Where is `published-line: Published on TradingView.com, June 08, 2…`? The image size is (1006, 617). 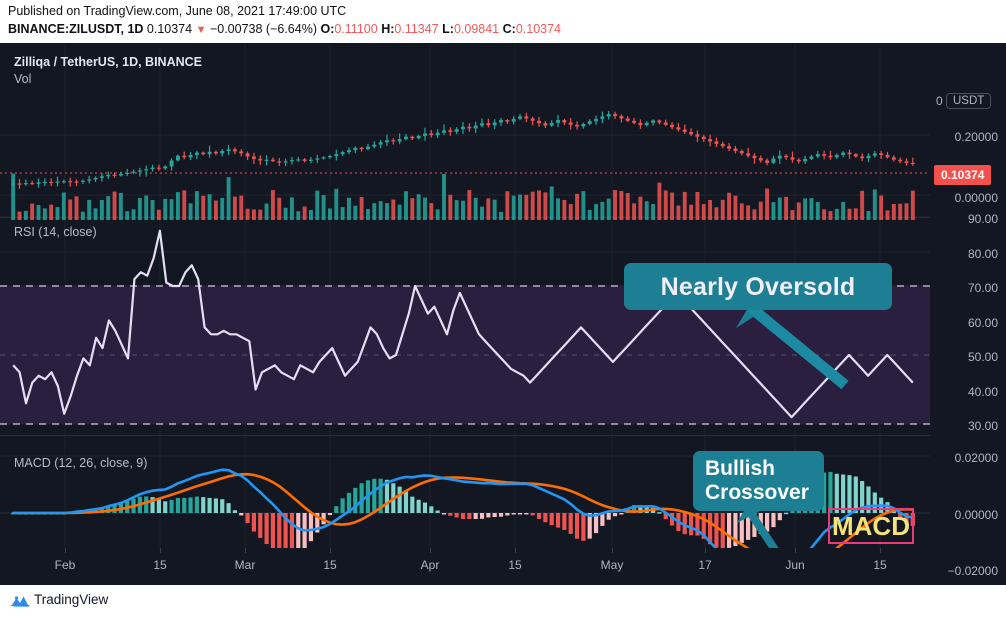 published-line: Published on TradingView.com, June 08, 2… is located at coordinates (177, 11).